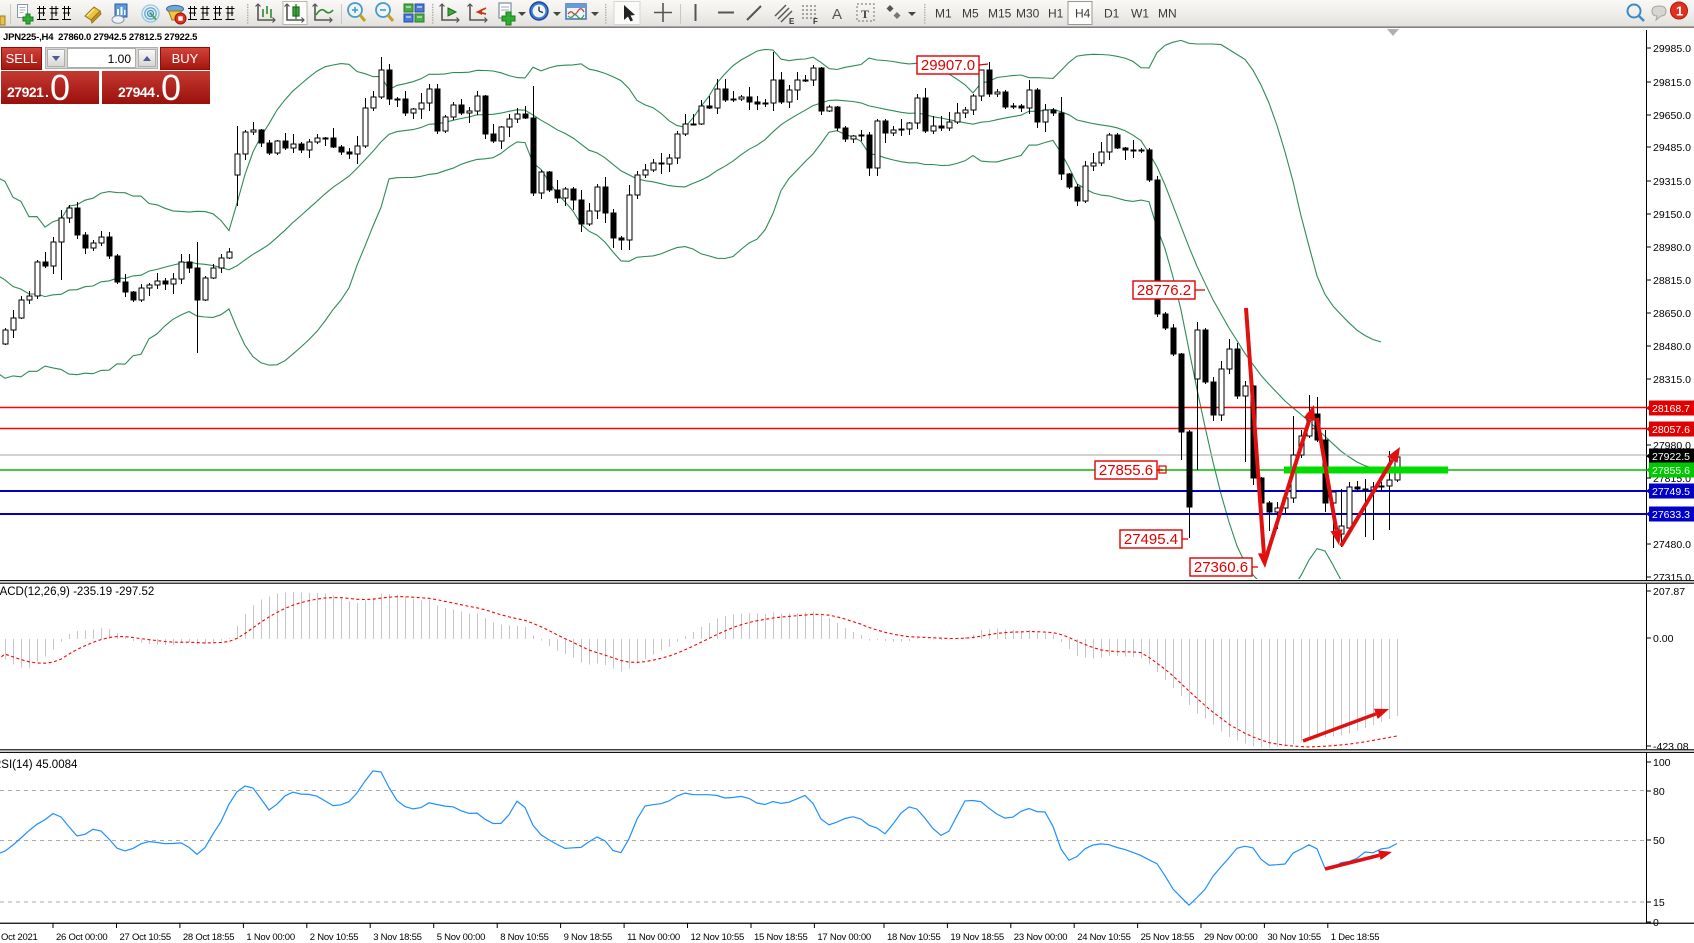  I want to click on svg-text: MACD(12,26,9) -235.19 -297.52, so click(77, 592).